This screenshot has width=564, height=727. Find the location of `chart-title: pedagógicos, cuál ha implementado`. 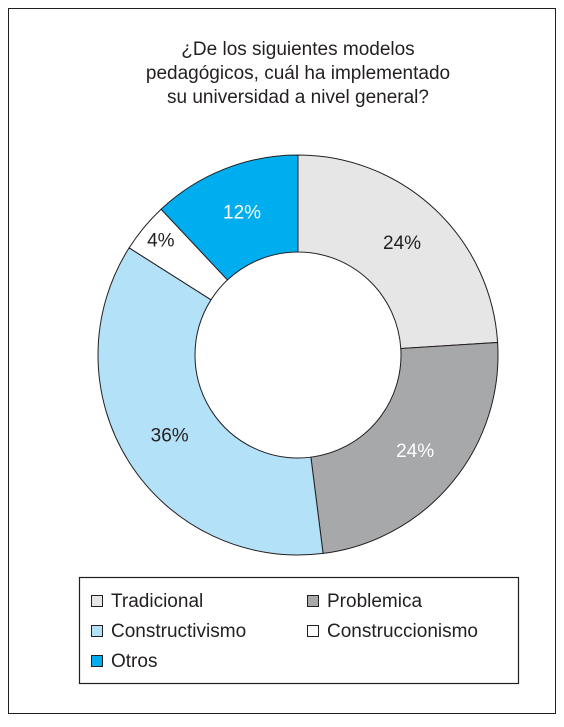

chart-title: pedagógicos, cuál ha implementado is located at coordinates (298, 73).